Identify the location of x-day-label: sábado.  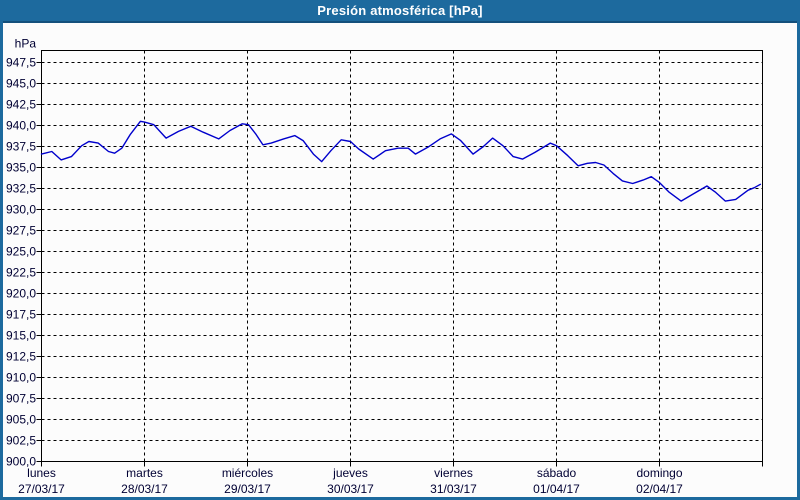
(557, 473).